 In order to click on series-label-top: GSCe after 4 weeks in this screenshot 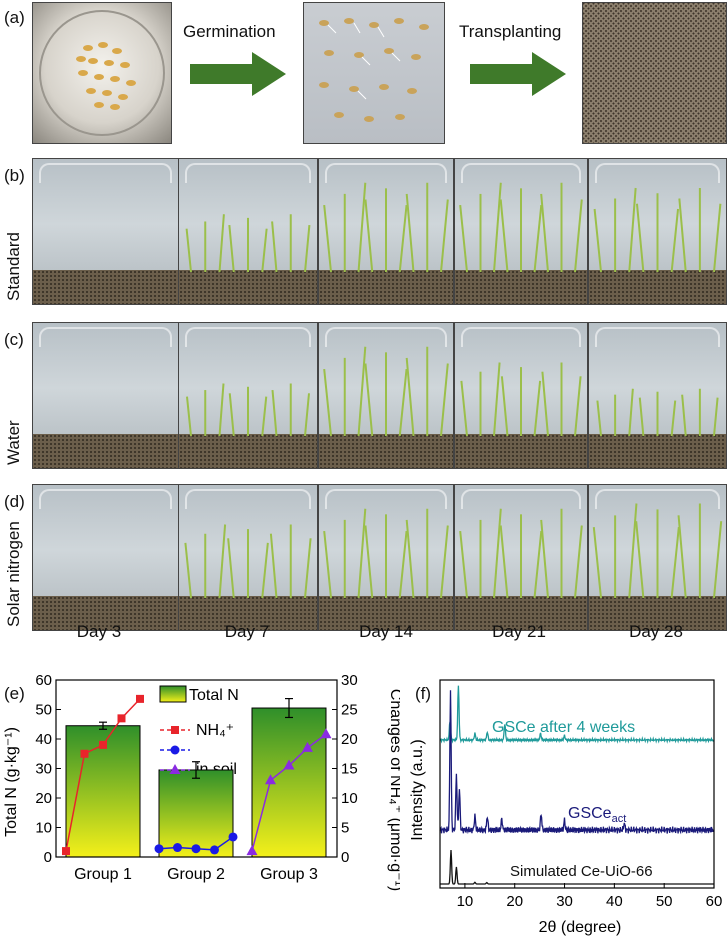, I will do `click(563, 727)`.